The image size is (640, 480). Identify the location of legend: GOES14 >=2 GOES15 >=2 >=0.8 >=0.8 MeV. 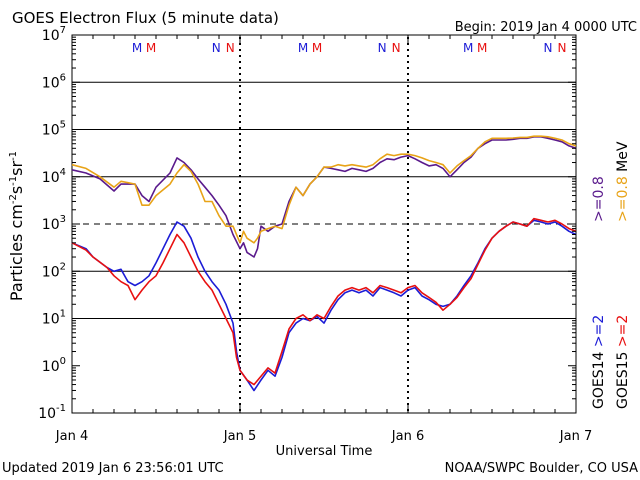
(611, 275).